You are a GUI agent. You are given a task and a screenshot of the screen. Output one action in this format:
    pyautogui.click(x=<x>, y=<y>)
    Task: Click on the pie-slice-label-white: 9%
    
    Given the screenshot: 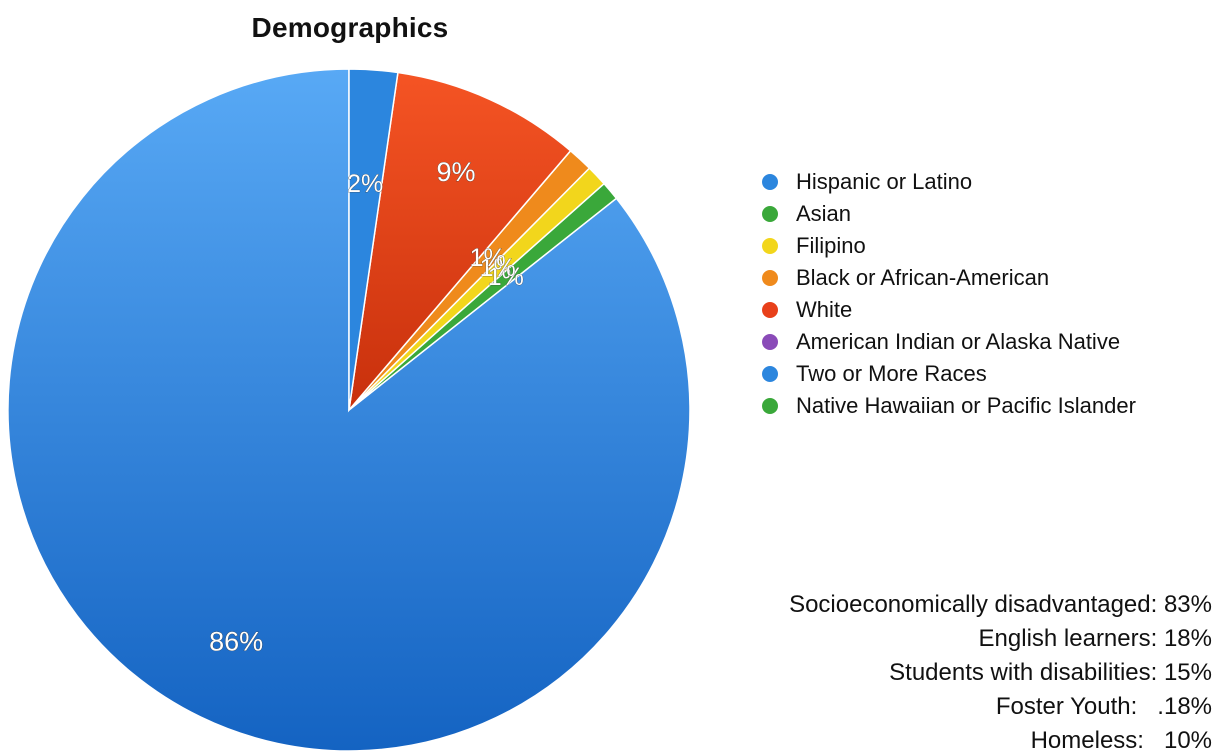 What is the action you would take?
    pyautogui.click(x=455, y=172)
    